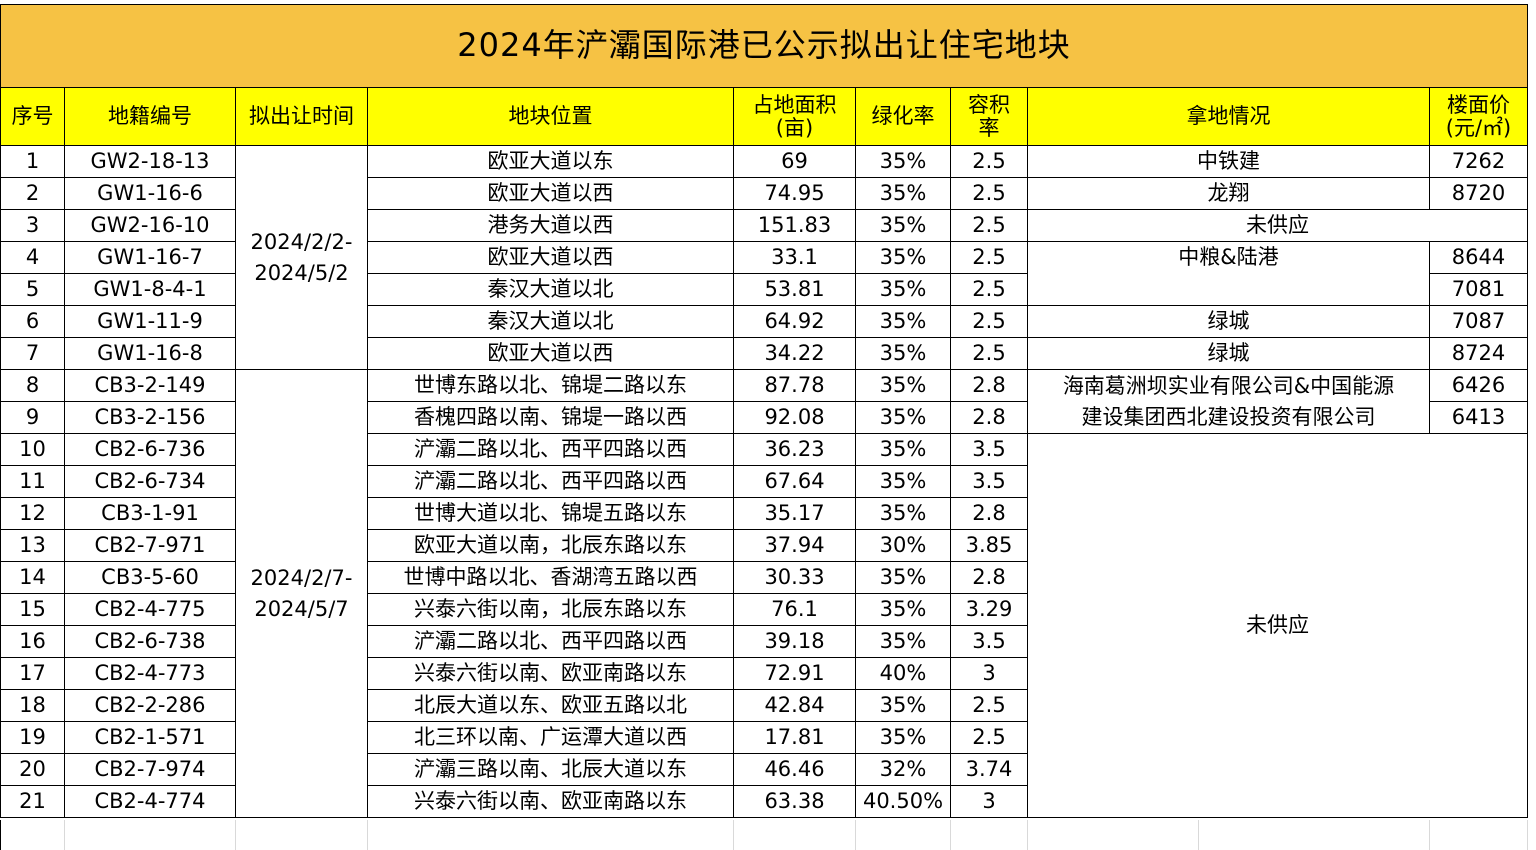 This screenshot has height=850, width=1536. What do you see at coordinates (302, 594) in the screenshot?
I see `time-group-2: 2024/2/7- 2024/5/7` at bounding box center [302, 594].